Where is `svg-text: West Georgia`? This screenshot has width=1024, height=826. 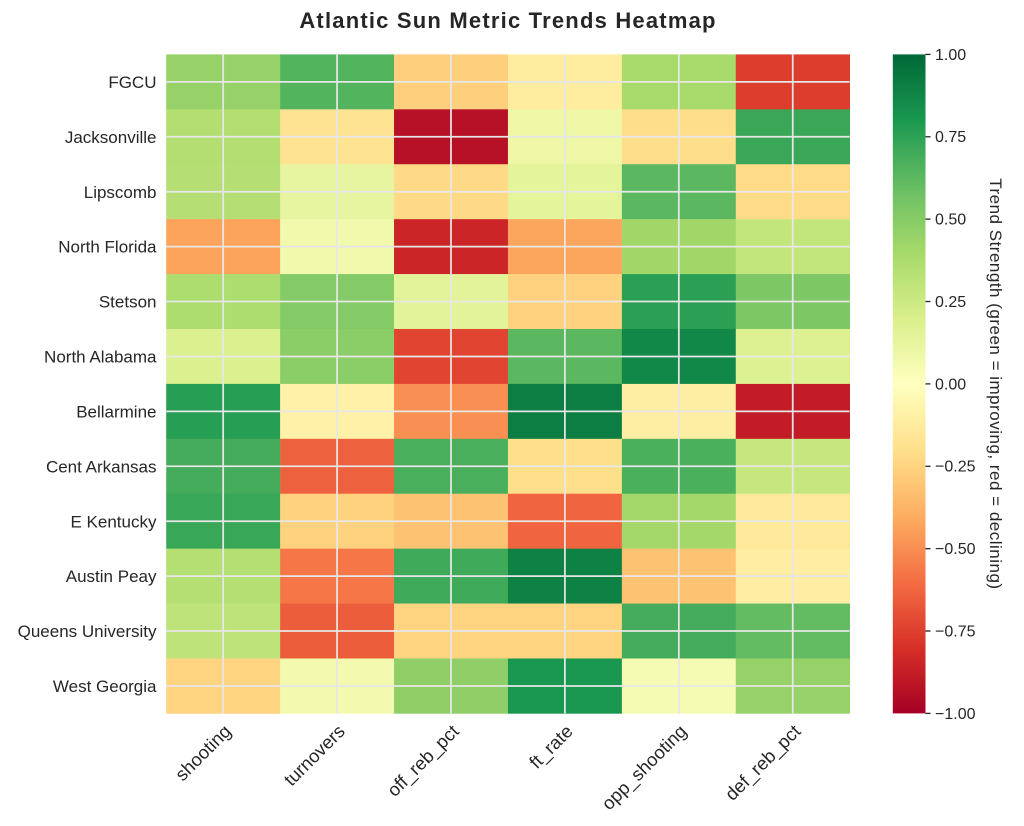 svg-text: West Georgia is located at coordinates (105, 686).